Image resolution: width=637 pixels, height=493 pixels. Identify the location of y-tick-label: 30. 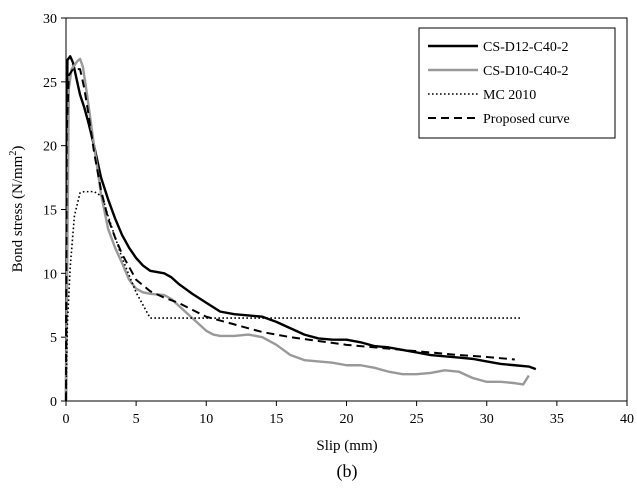
(50, 19).